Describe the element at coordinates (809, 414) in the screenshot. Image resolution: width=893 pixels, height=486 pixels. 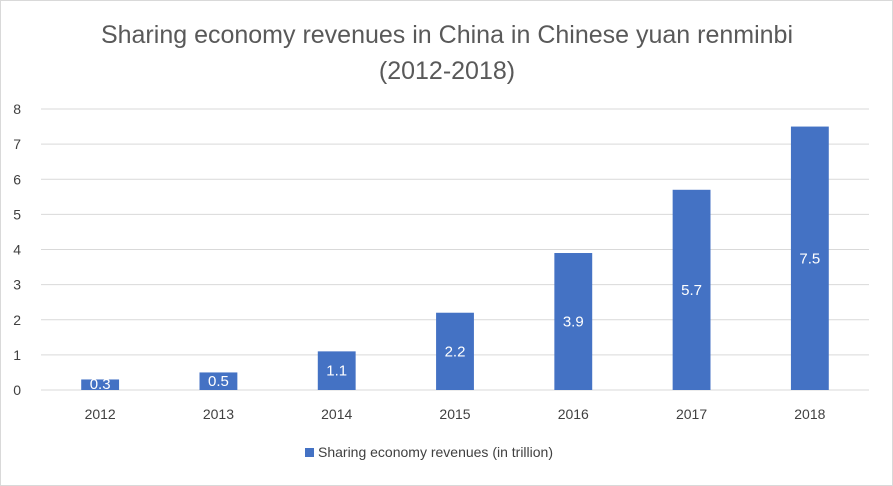
I see `x-tick-label: 2018` at that location.